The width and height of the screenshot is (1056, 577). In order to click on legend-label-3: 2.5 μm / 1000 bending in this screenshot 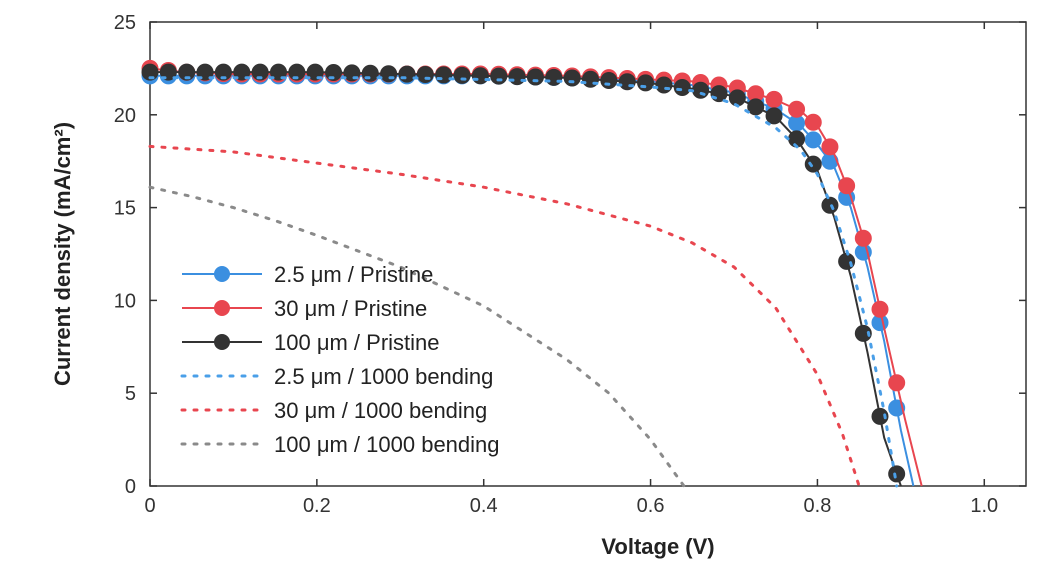, I will do `click(383, 376)`.